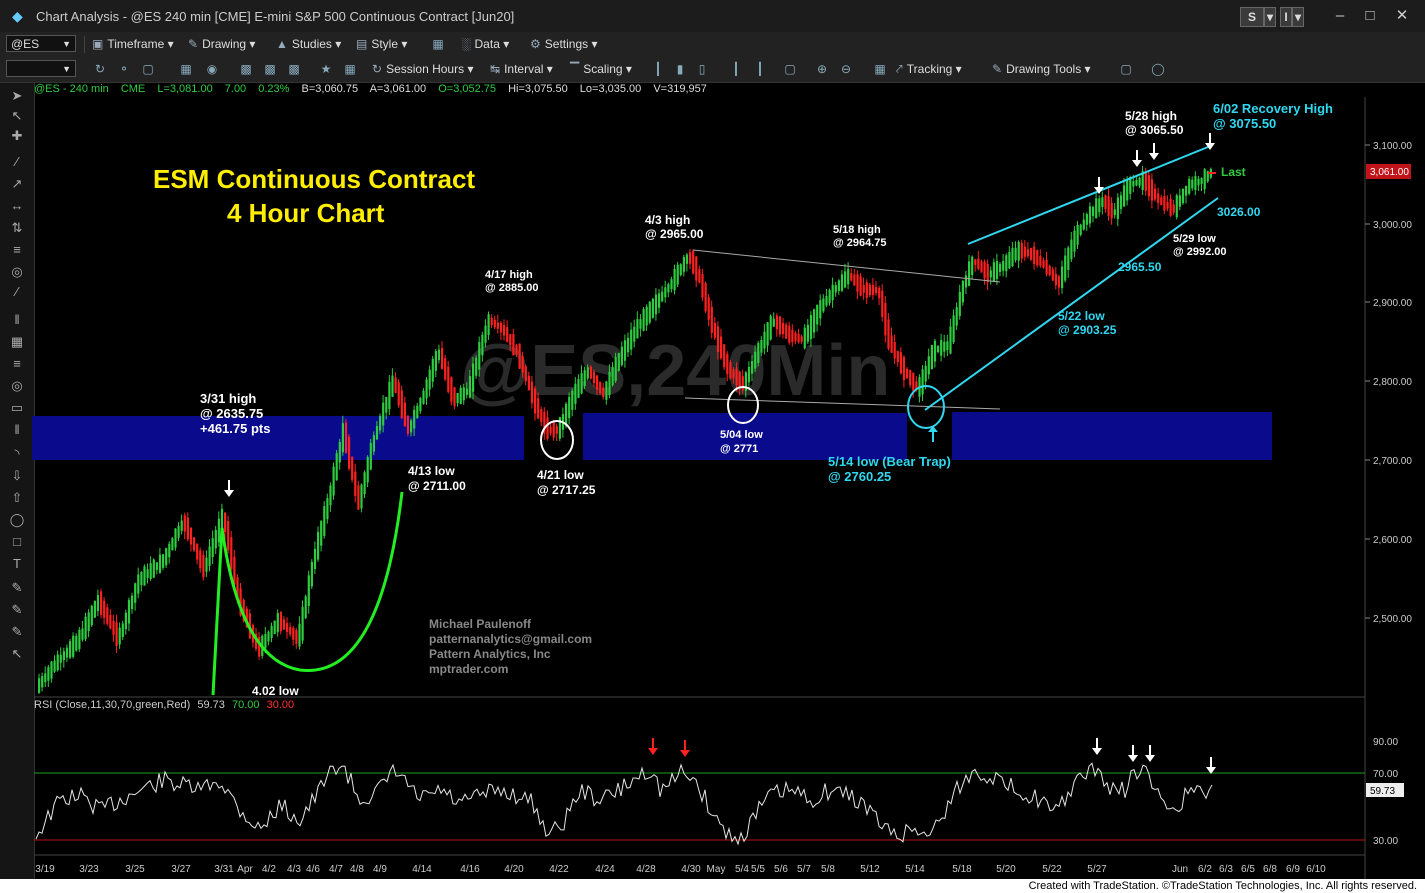 This screenshot has height=893, width=1425. Describe the element at coordinates (17, 271) in the screenshot. I see `gann-icon: ◎` at that location.